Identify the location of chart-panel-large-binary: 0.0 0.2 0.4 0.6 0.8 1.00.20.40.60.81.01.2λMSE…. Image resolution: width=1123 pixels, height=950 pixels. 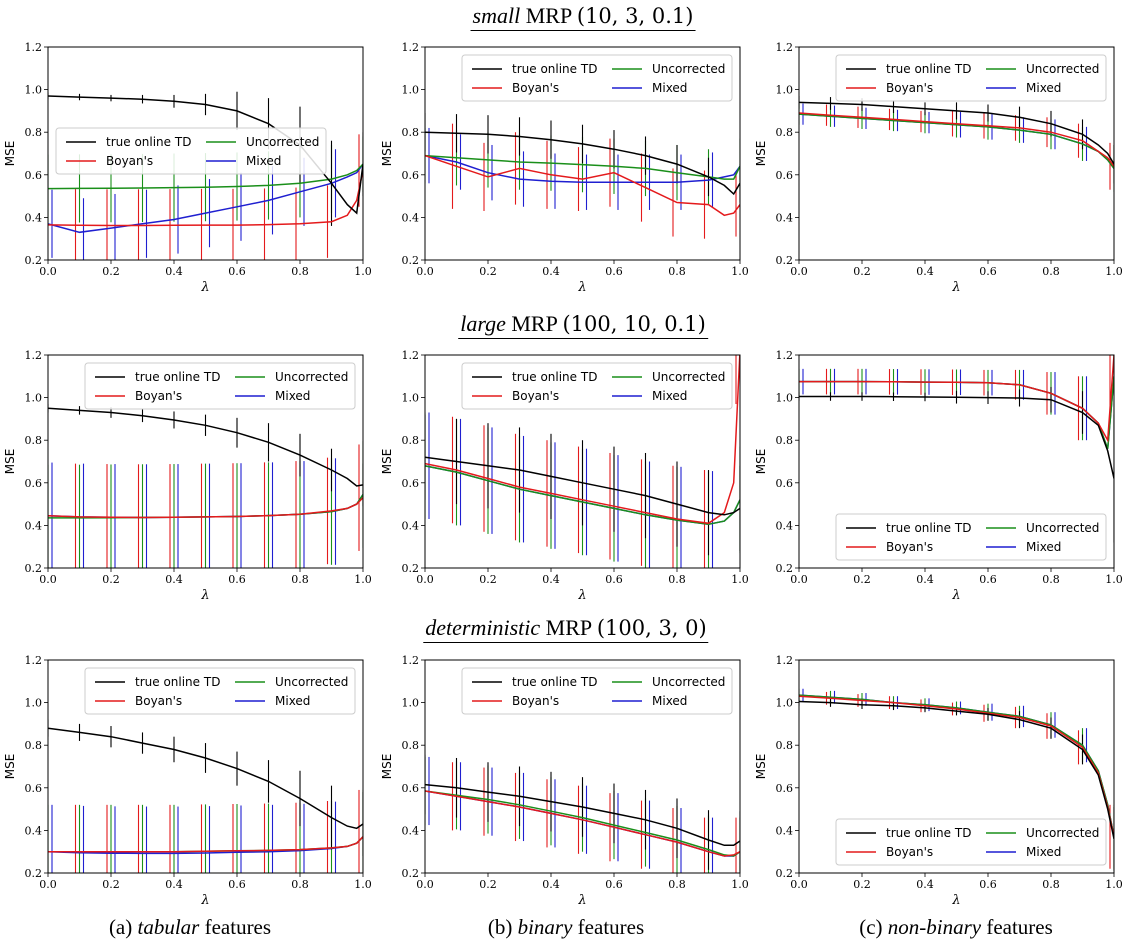
(564, 476).